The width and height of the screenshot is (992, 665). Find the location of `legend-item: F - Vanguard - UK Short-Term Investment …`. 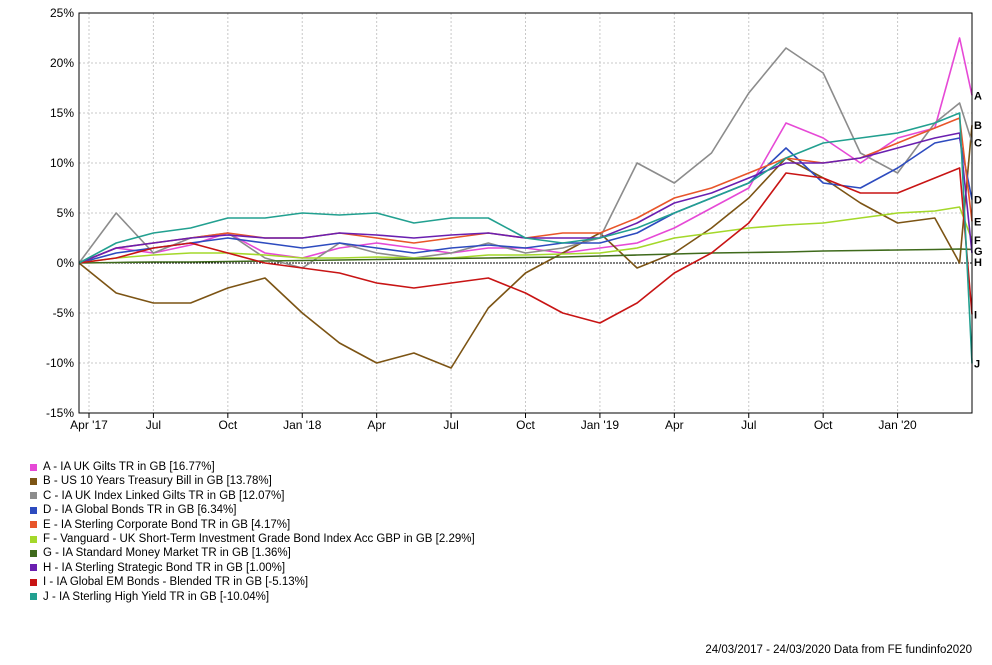

legend-item: F - Vanguard - UK Short-Term Investment … is located at coordinates (252, 539).